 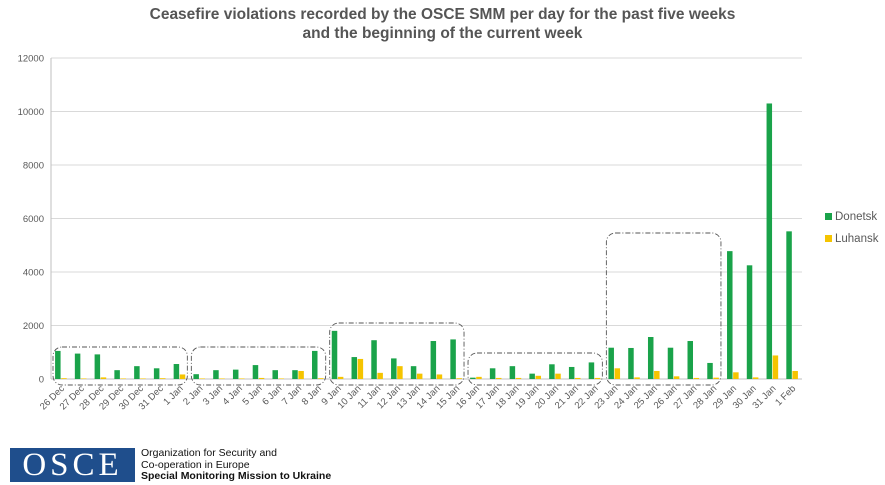 What do you see at coordinates (33, 219) in the screenshot?
I see `y-tick-label: 6000` at bounding box center [33, 219].